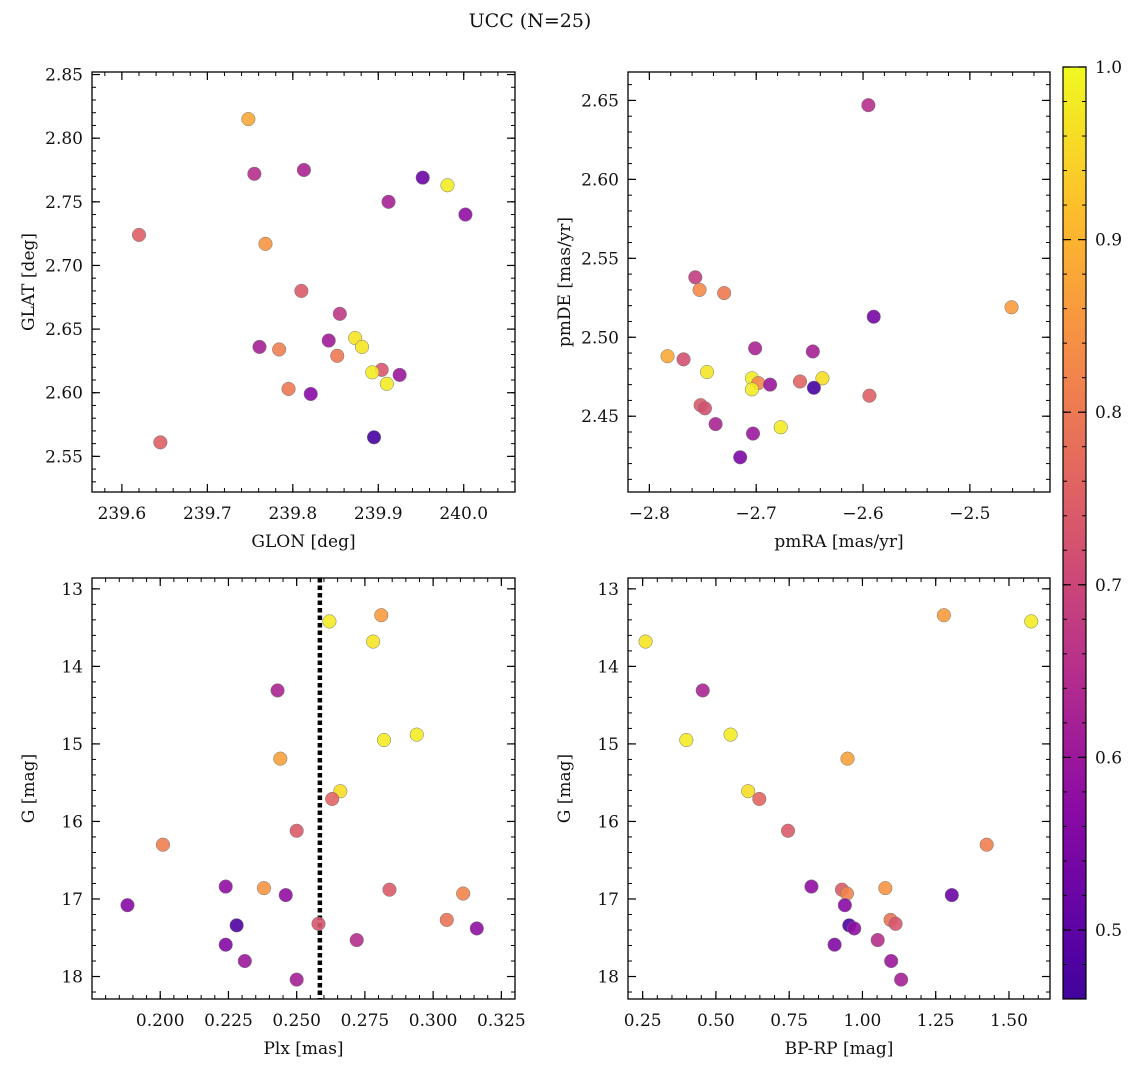 This screenshot has width=1136, height=1067. I want to click on y-tick-label: 18, so click(608, 978).